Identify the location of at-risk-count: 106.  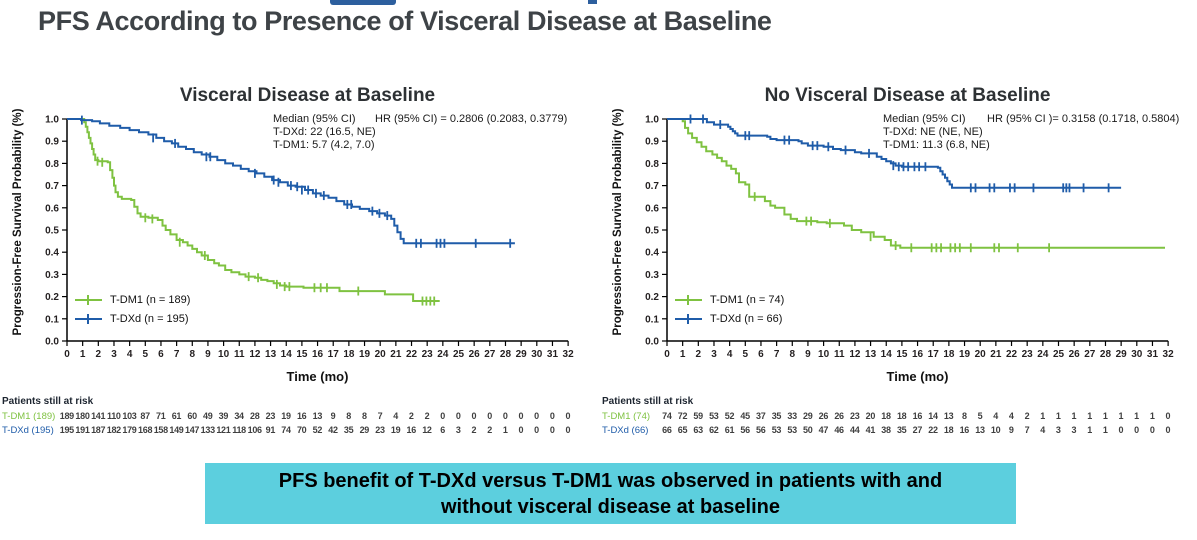
(254, 430).